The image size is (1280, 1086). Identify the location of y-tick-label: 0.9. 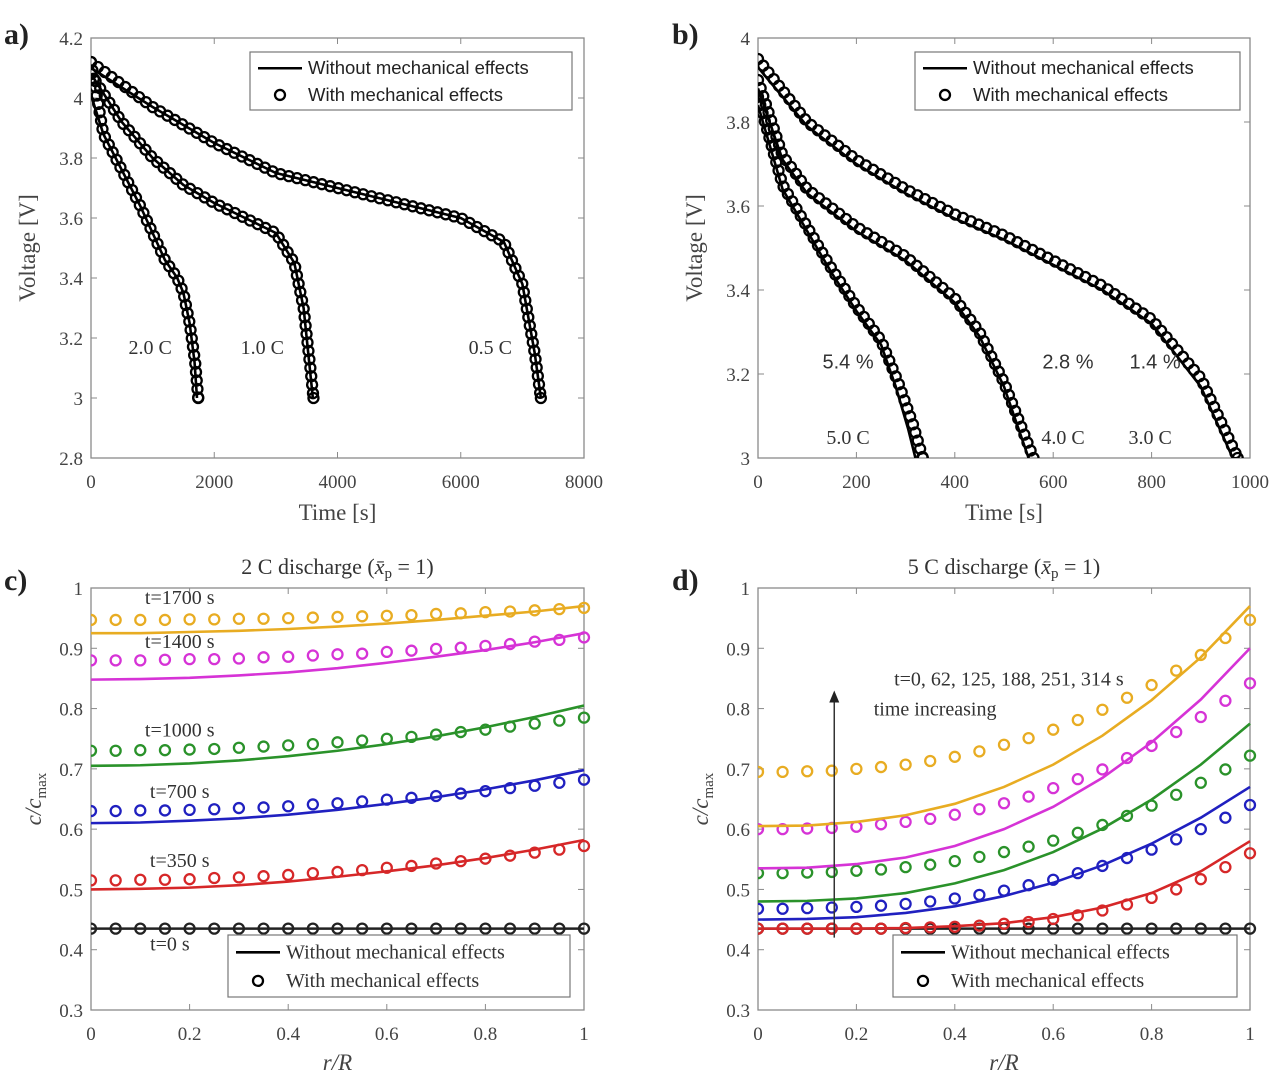
(738, 649).